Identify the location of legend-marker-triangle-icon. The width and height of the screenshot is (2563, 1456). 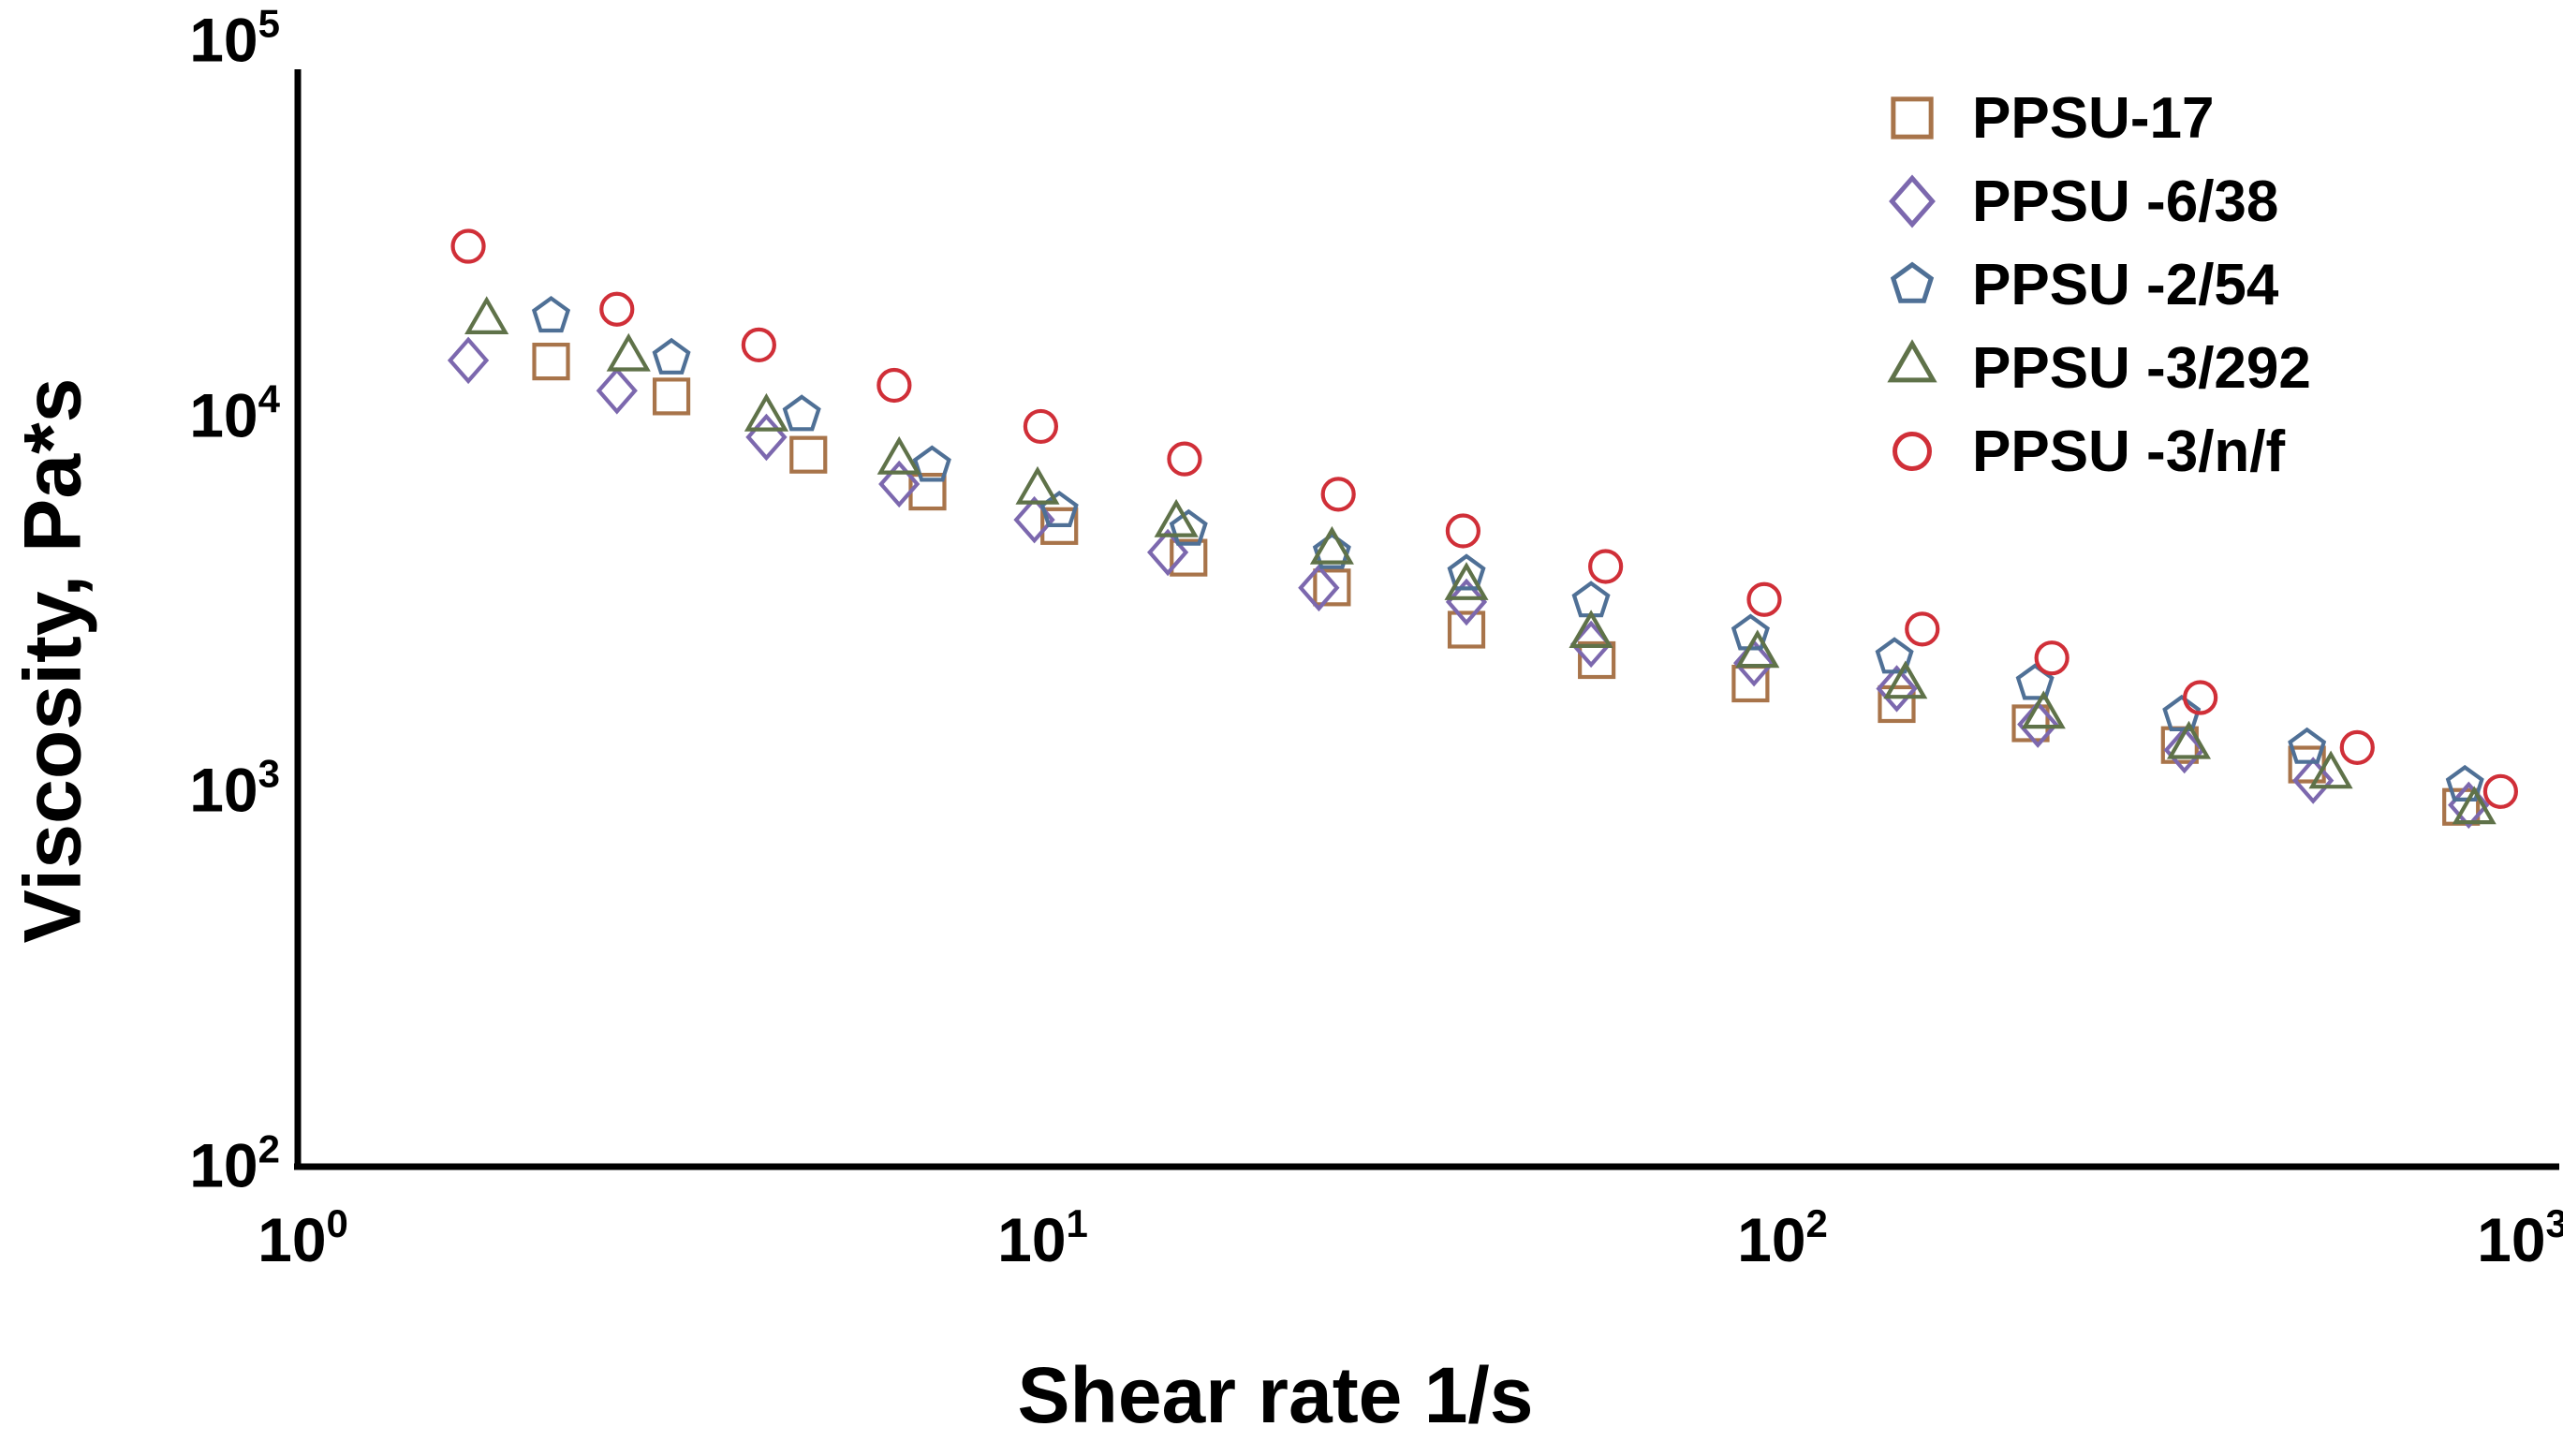
(1912, 361).